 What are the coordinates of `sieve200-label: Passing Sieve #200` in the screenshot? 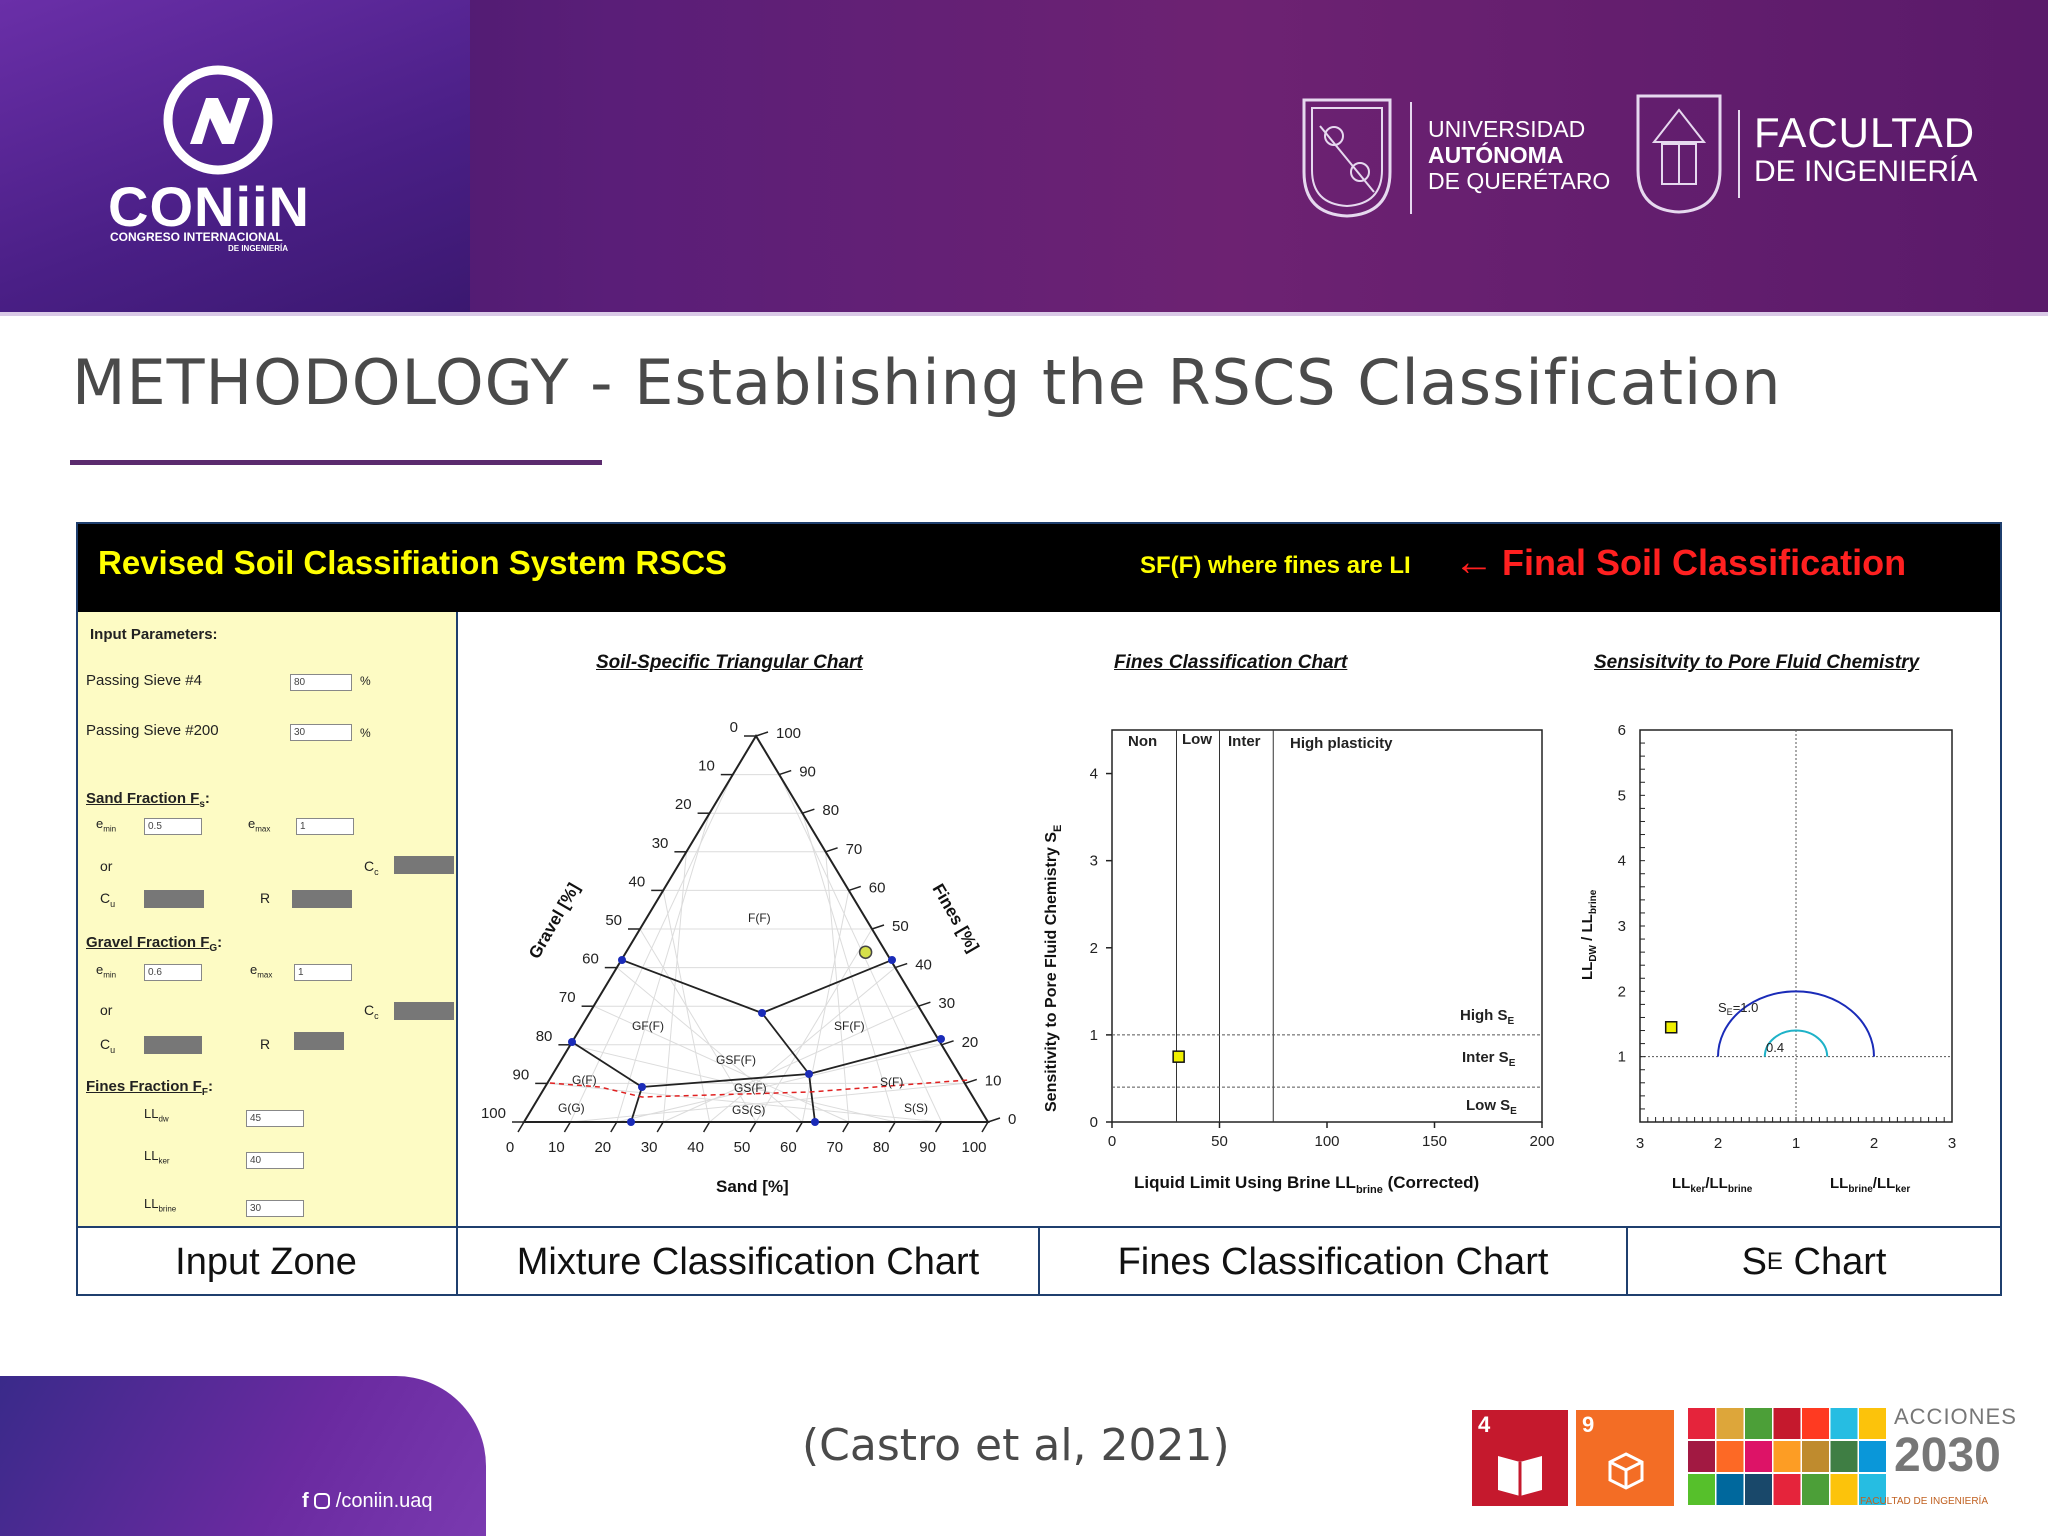 It's located at (152, 730).